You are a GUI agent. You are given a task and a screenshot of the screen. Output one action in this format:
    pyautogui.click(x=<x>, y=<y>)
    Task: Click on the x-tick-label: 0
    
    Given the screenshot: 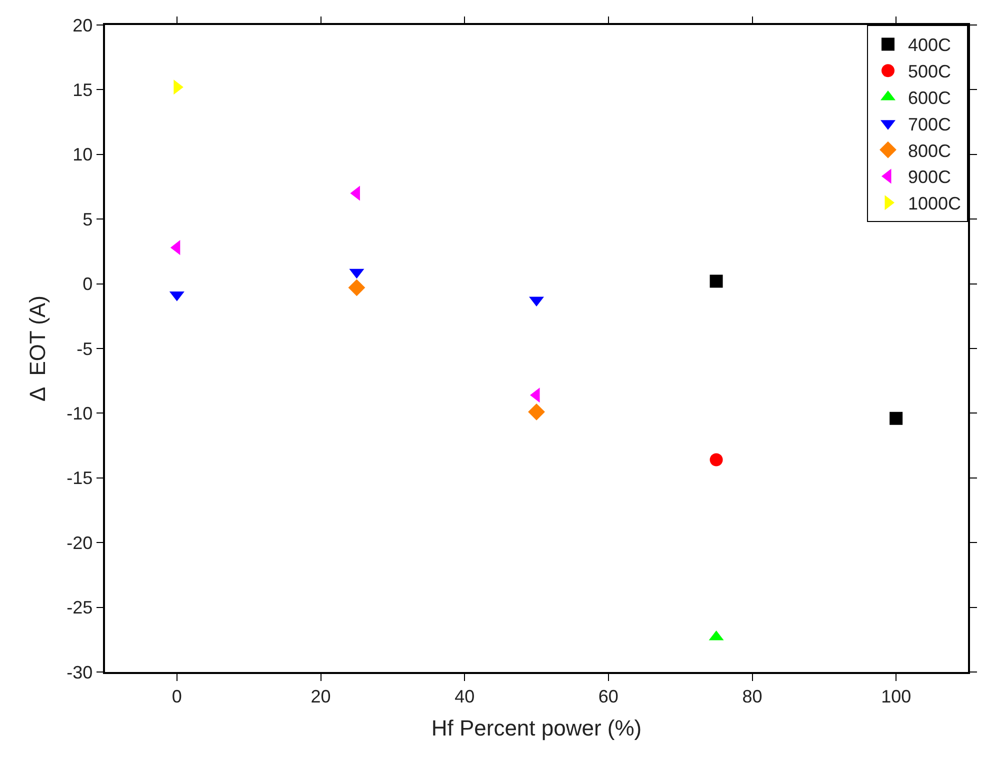 What is the action you would take?
    pyautogui.click(x=177, y=696)
    